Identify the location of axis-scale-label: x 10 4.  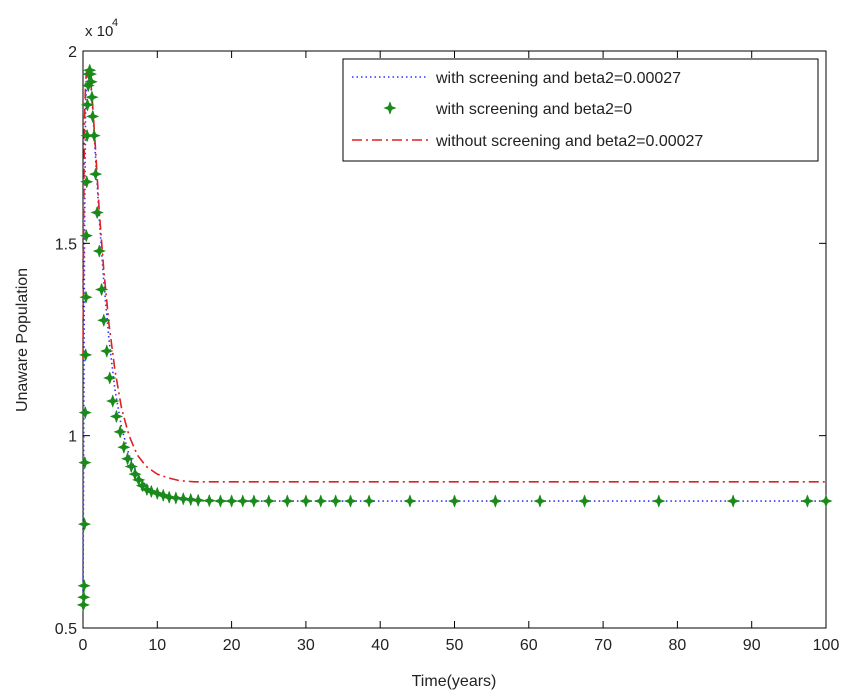
(101, 28).